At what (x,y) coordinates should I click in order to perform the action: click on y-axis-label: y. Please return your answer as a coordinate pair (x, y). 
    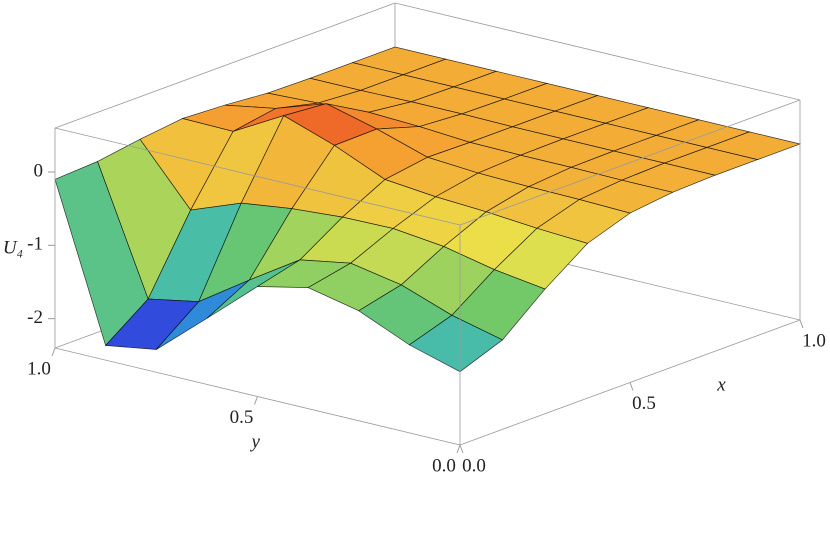
    Looking at the image, I should click on (255, 442).